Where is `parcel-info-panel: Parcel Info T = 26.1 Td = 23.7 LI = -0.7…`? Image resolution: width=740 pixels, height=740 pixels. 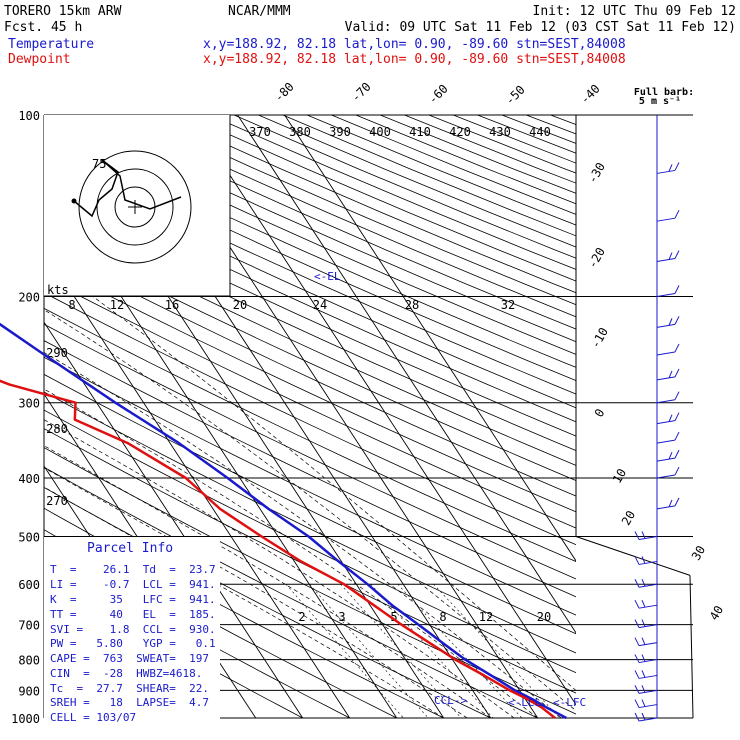 parcel-info-panel: Parcel Info T = 26.1 Td = 23.7 LI = -0.7… is located at coordinates (132, 632).